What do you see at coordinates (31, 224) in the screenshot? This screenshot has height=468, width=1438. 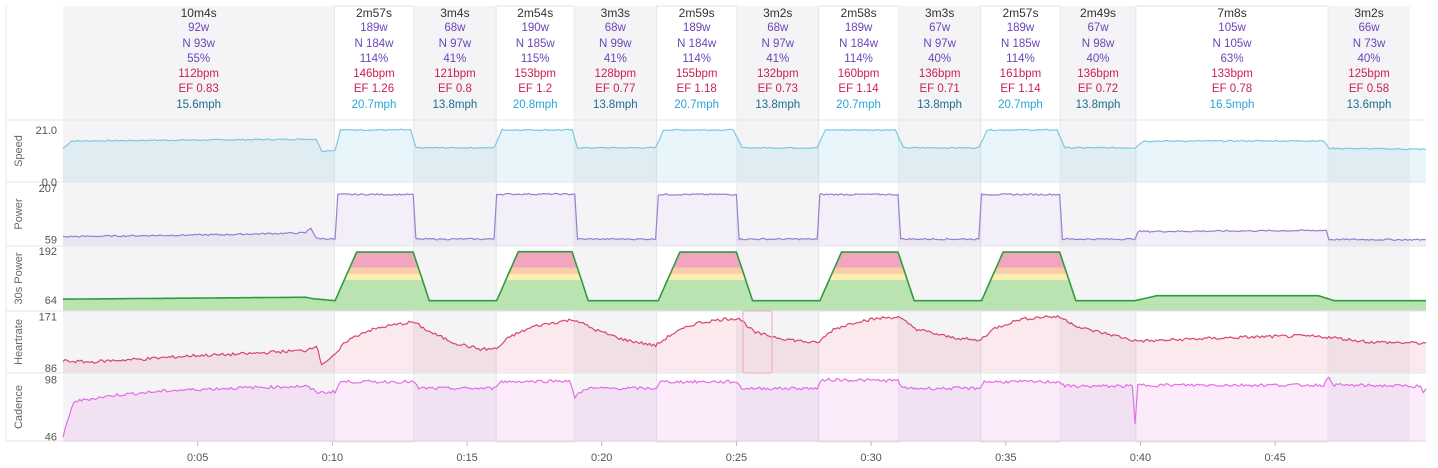 I see `axis-gutter` at bounding box center [31, 224].